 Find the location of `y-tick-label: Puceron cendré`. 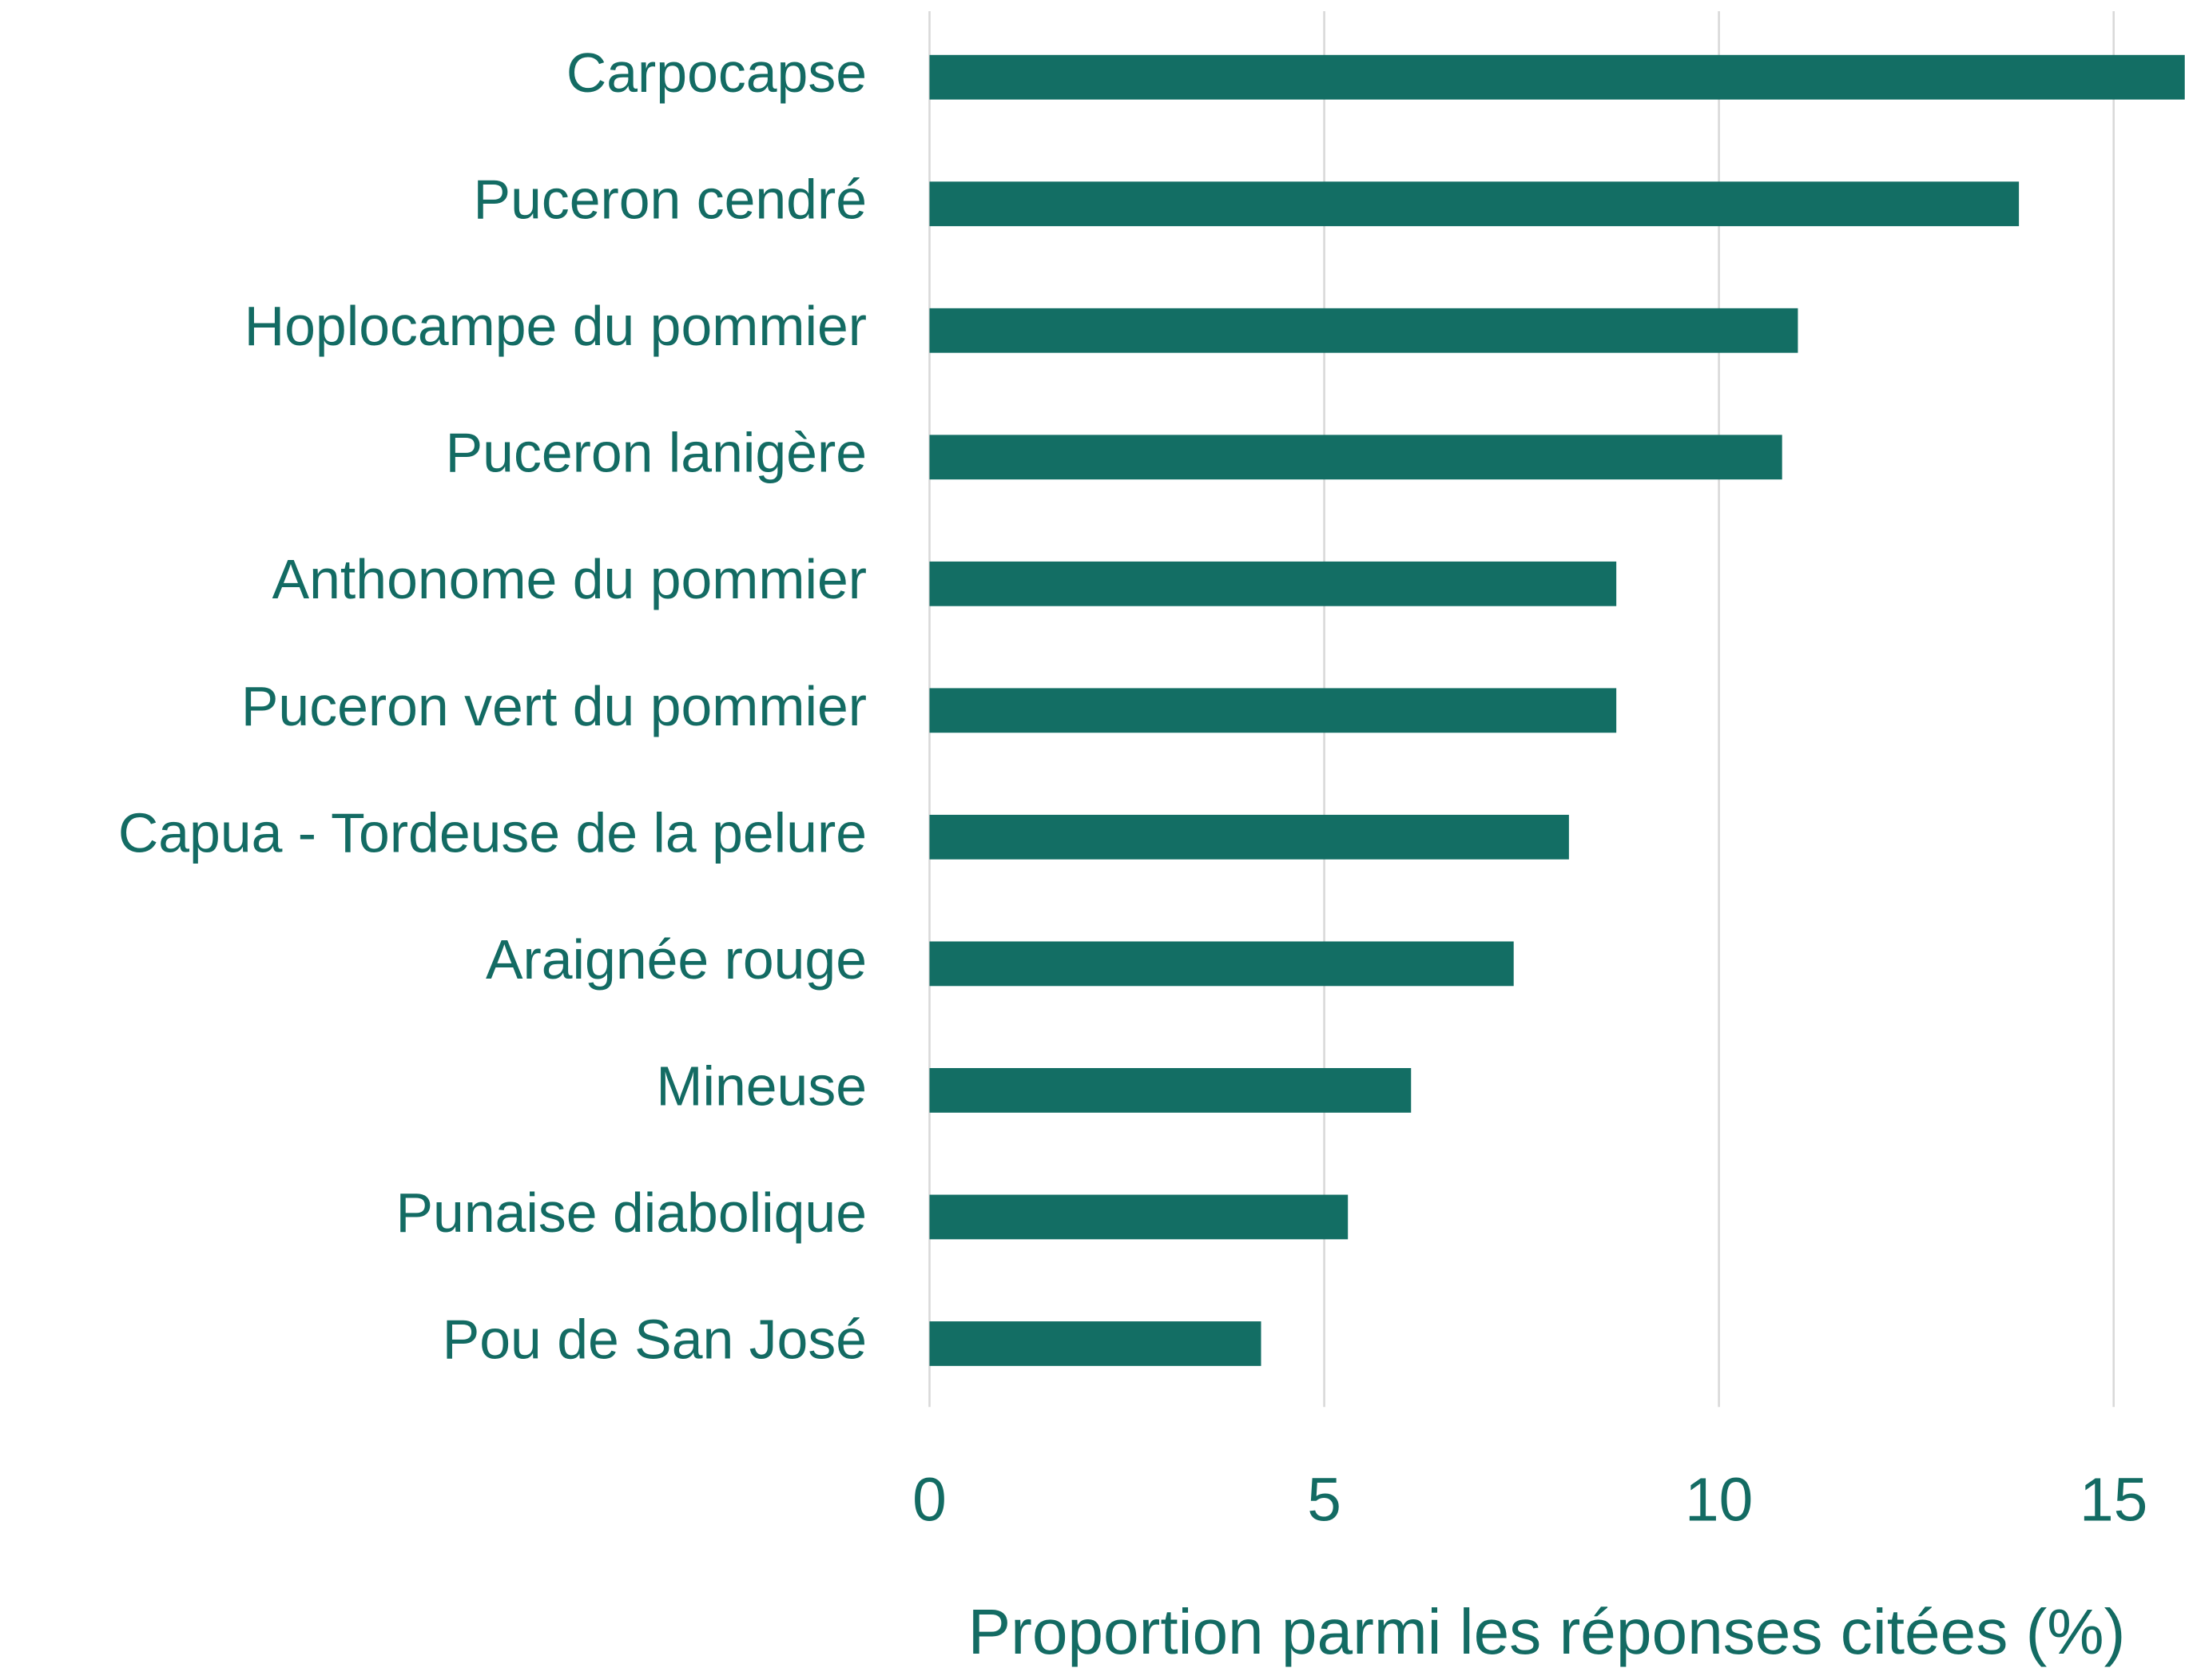

y-tick-label: Puceron cendré is located at coordinates (670, 200).